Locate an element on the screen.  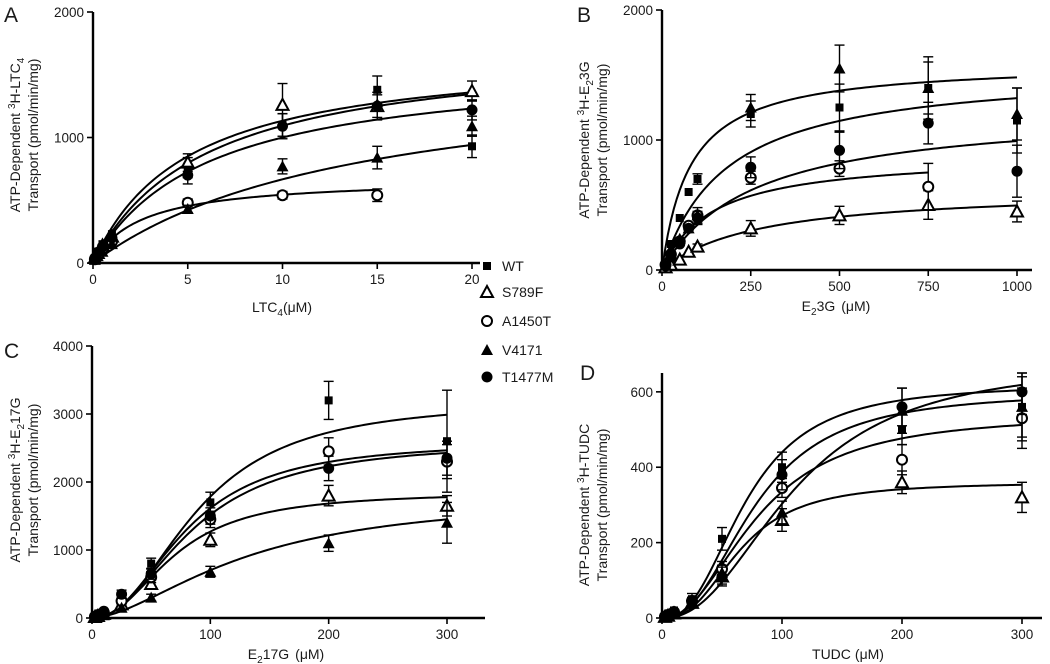
legend-marker-t1477m is located at coordinates (487, 377).